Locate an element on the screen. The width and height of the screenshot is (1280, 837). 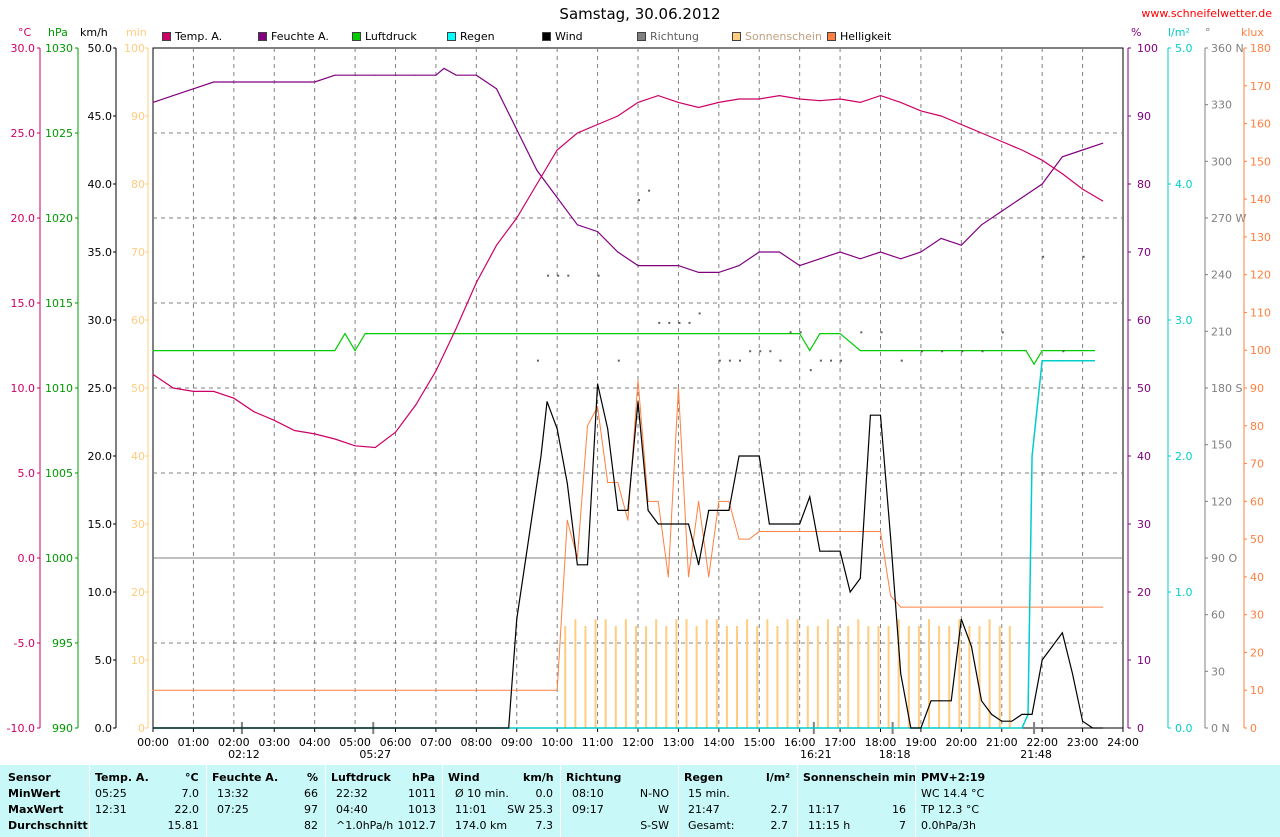
stats-cell-label: MinWert is located at coordinates (34, 793).